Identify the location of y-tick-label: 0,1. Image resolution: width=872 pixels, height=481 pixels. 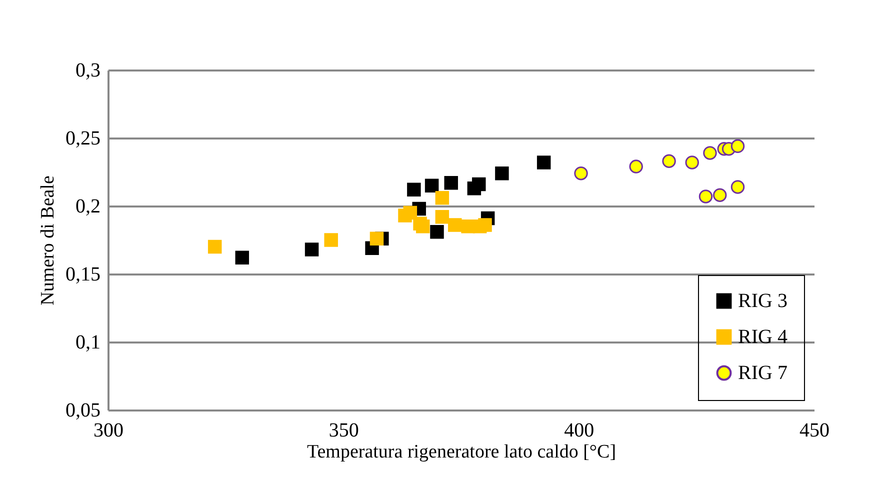
(88, 343).